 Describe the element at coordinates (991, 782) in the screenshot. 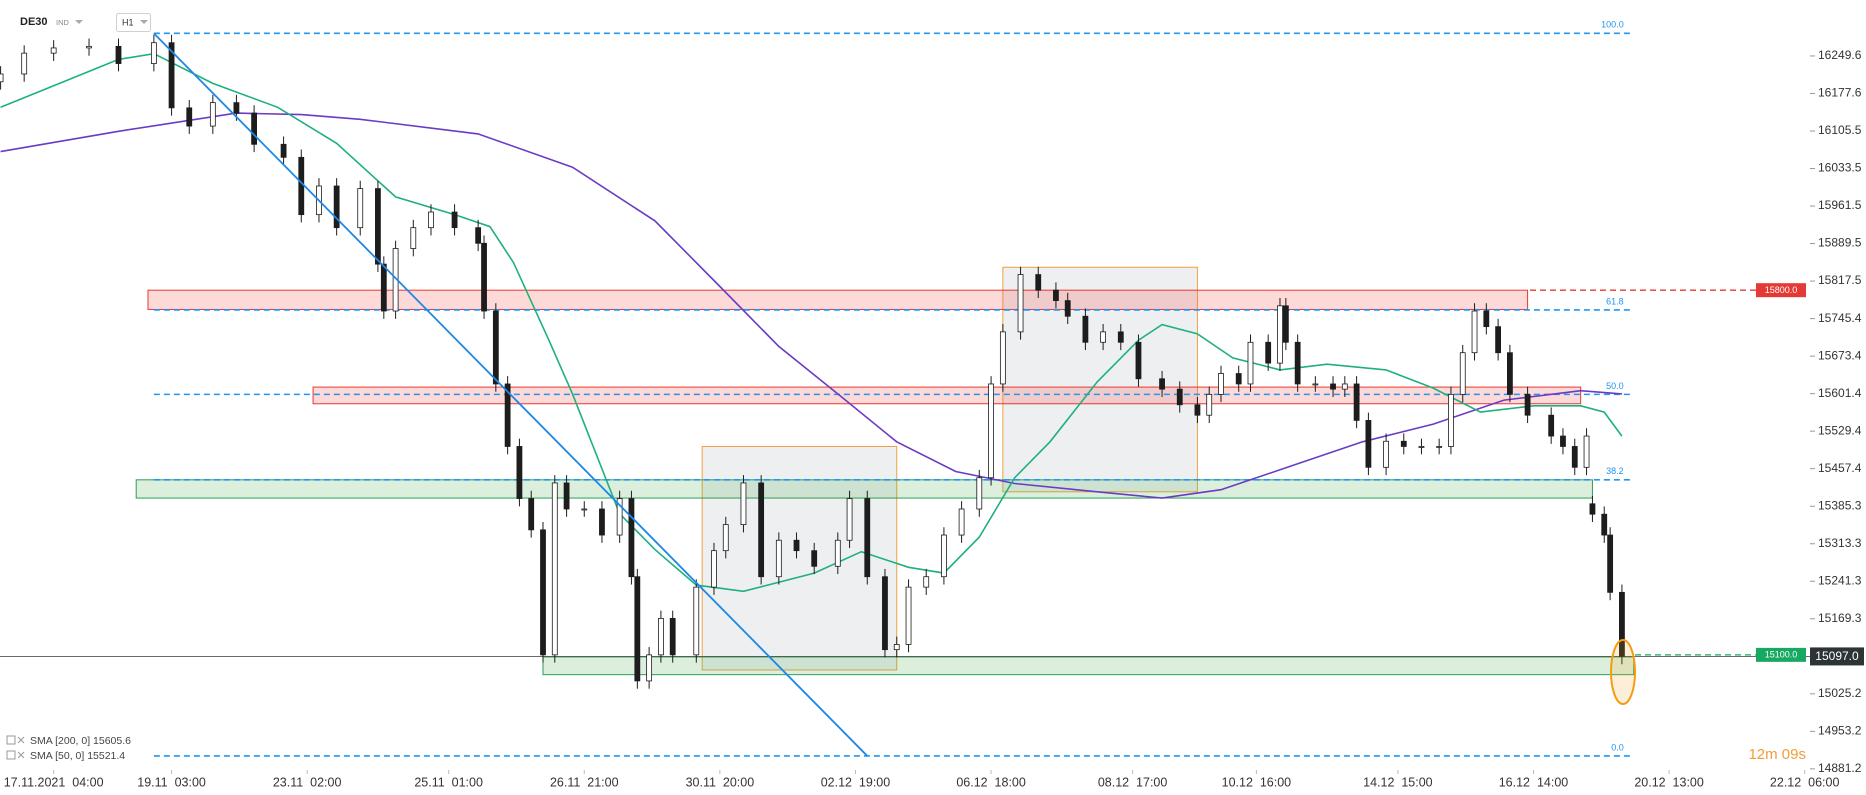

I see `x-tick-label: 06.12 18:00` at that location.